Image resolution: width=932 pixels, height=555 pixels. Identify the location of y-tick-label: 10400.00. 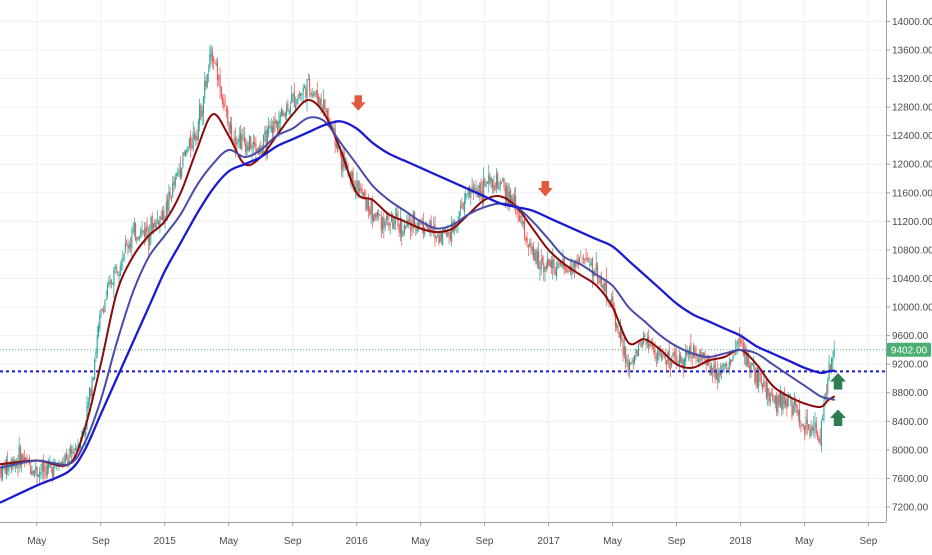
(912, 279).